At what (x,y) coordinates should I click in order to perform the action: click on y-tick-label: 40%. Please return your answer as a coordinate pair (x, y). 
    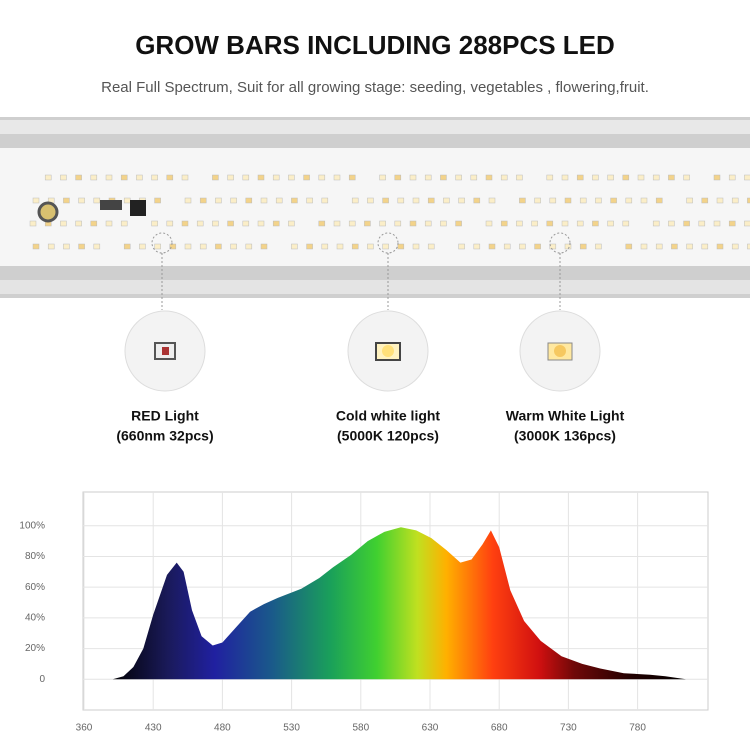
    Looking at the image, I should click on (35, 618).